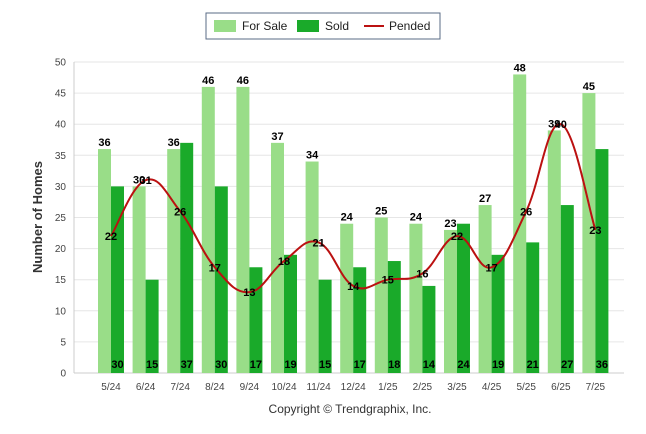 This screenshot has width=646, height=434. What do you see at coordinates (308, 26) in the screenshot?
I see `legend-swatch-sold` at bounding box center [308, 26].